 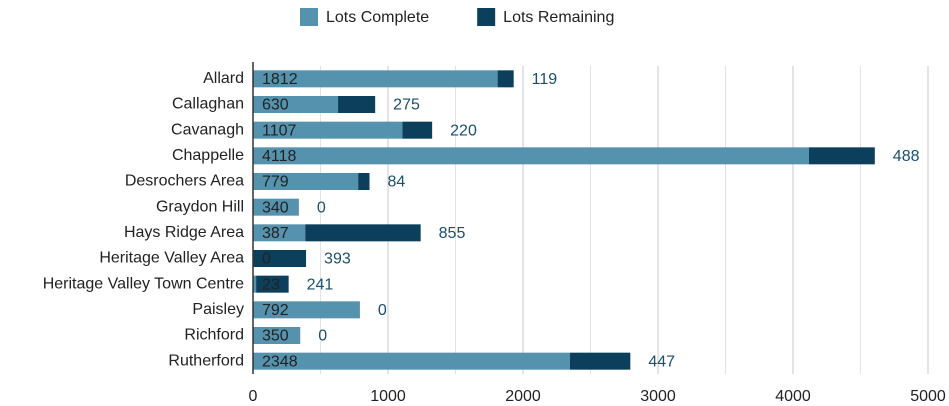 What do you see at coordinates (320, 284) in the screenshot?
I see `data-label: 241` at bounding box center [320, 284].